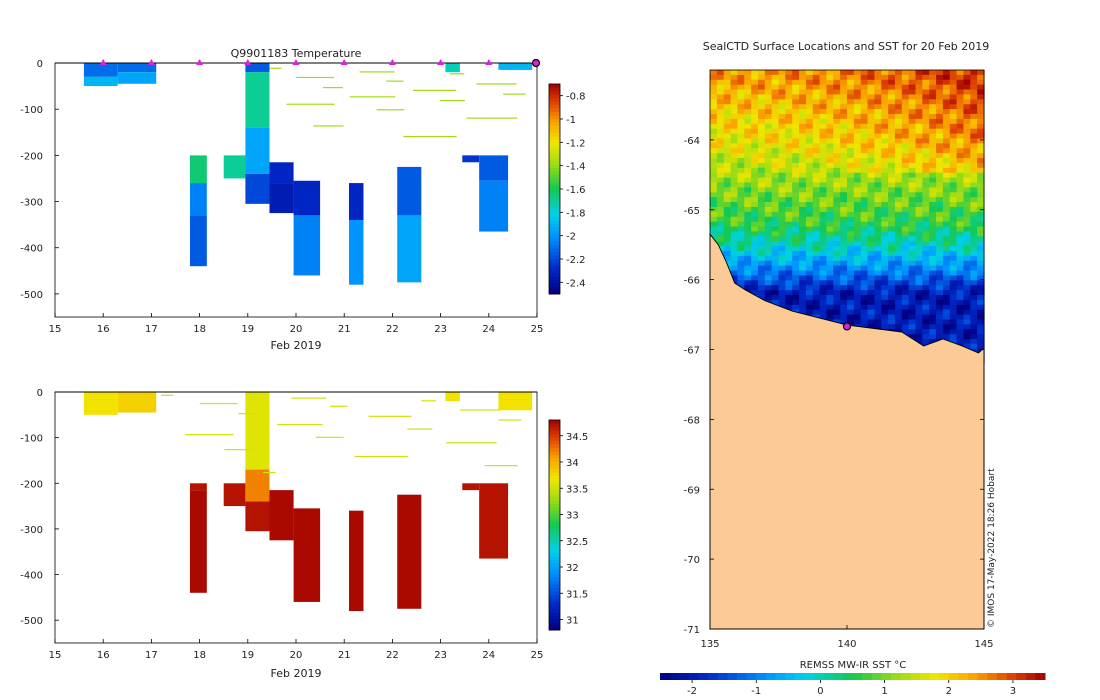 Image resolution: width=1100 pixels, height=700 pixels. What do you see at coordinates (692, 490) in the screenshot?
I see `y-tick-label: -69` at bounding box center [692, 490].